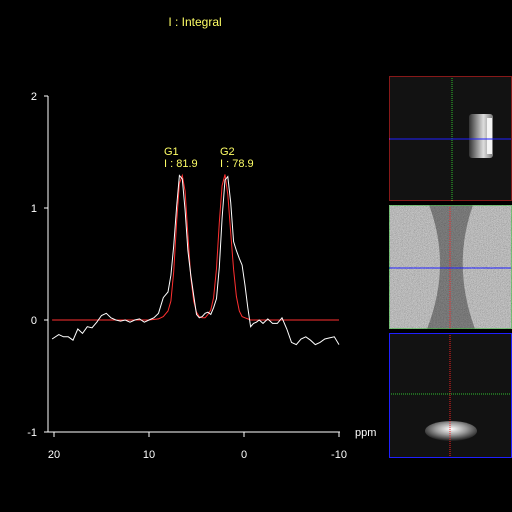 The width and height of the screenshot is (512, 512). Describe the element at coordinates (339, 455) in the screenshot. I see `x-tick-label: -10` at that location.